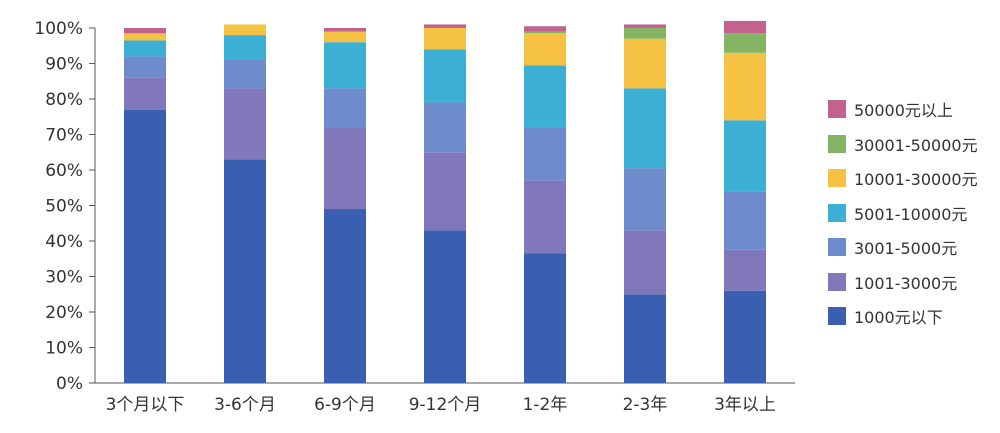 The width and height of the screenshot is (1000, 433). Describe the element at coordinates (916, 145) in the screenshot. I see `legend-label: 30001-50000元` at that location.